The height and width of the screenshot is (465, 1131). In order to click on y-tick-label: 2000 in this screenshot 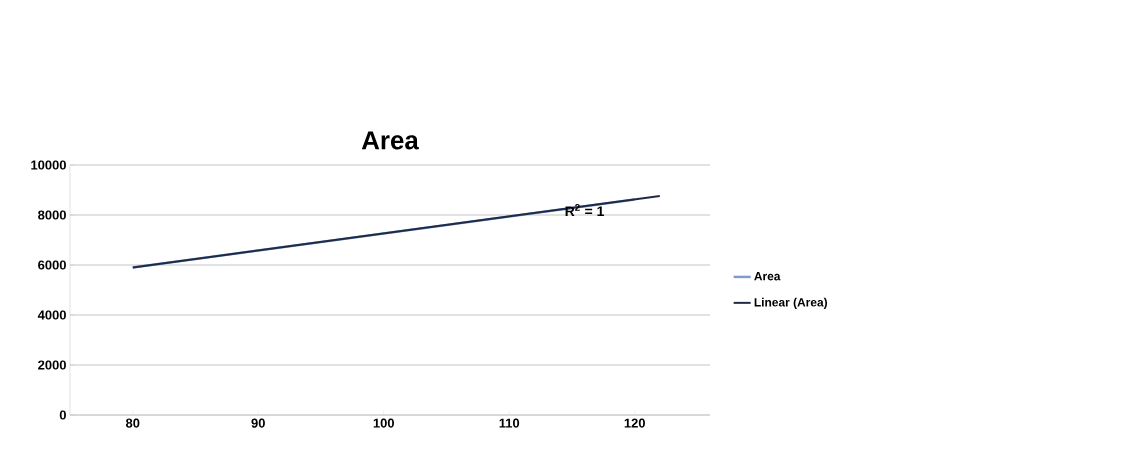, I will do `click(52, 365)`.